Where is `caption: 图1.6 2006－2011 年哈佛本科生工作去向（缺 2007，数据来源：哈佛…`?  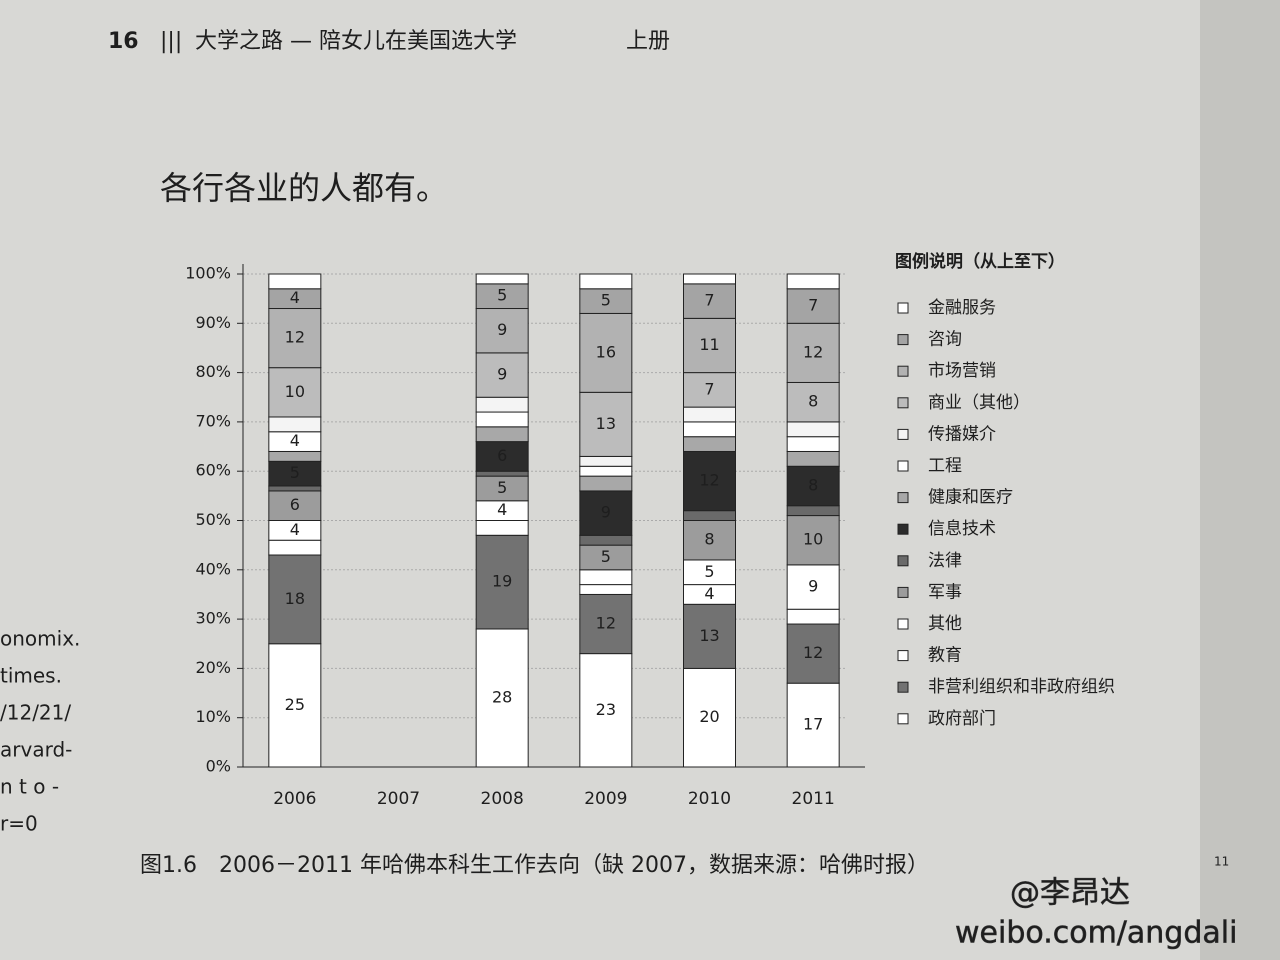
caption: 图1.6 2006－2011 年哈佛本科生工作去向（缺 2007，数据来源：哈佛… is located at coordinates (534, 865).